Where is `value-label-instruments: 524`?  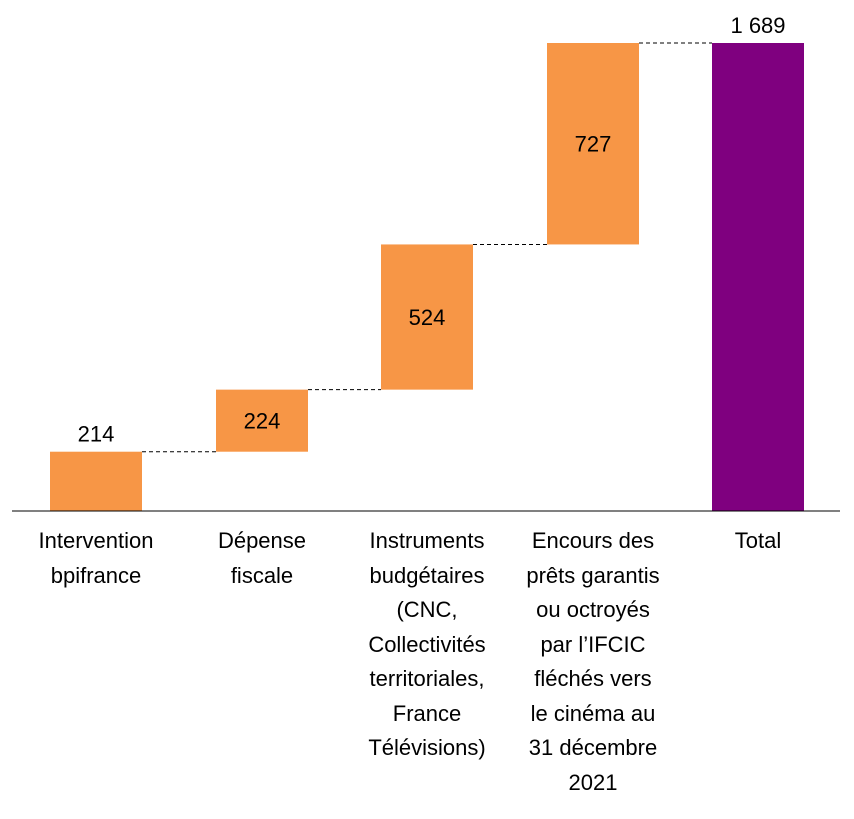
value-label-instruments: 524 is located at coordinates (427, 317).